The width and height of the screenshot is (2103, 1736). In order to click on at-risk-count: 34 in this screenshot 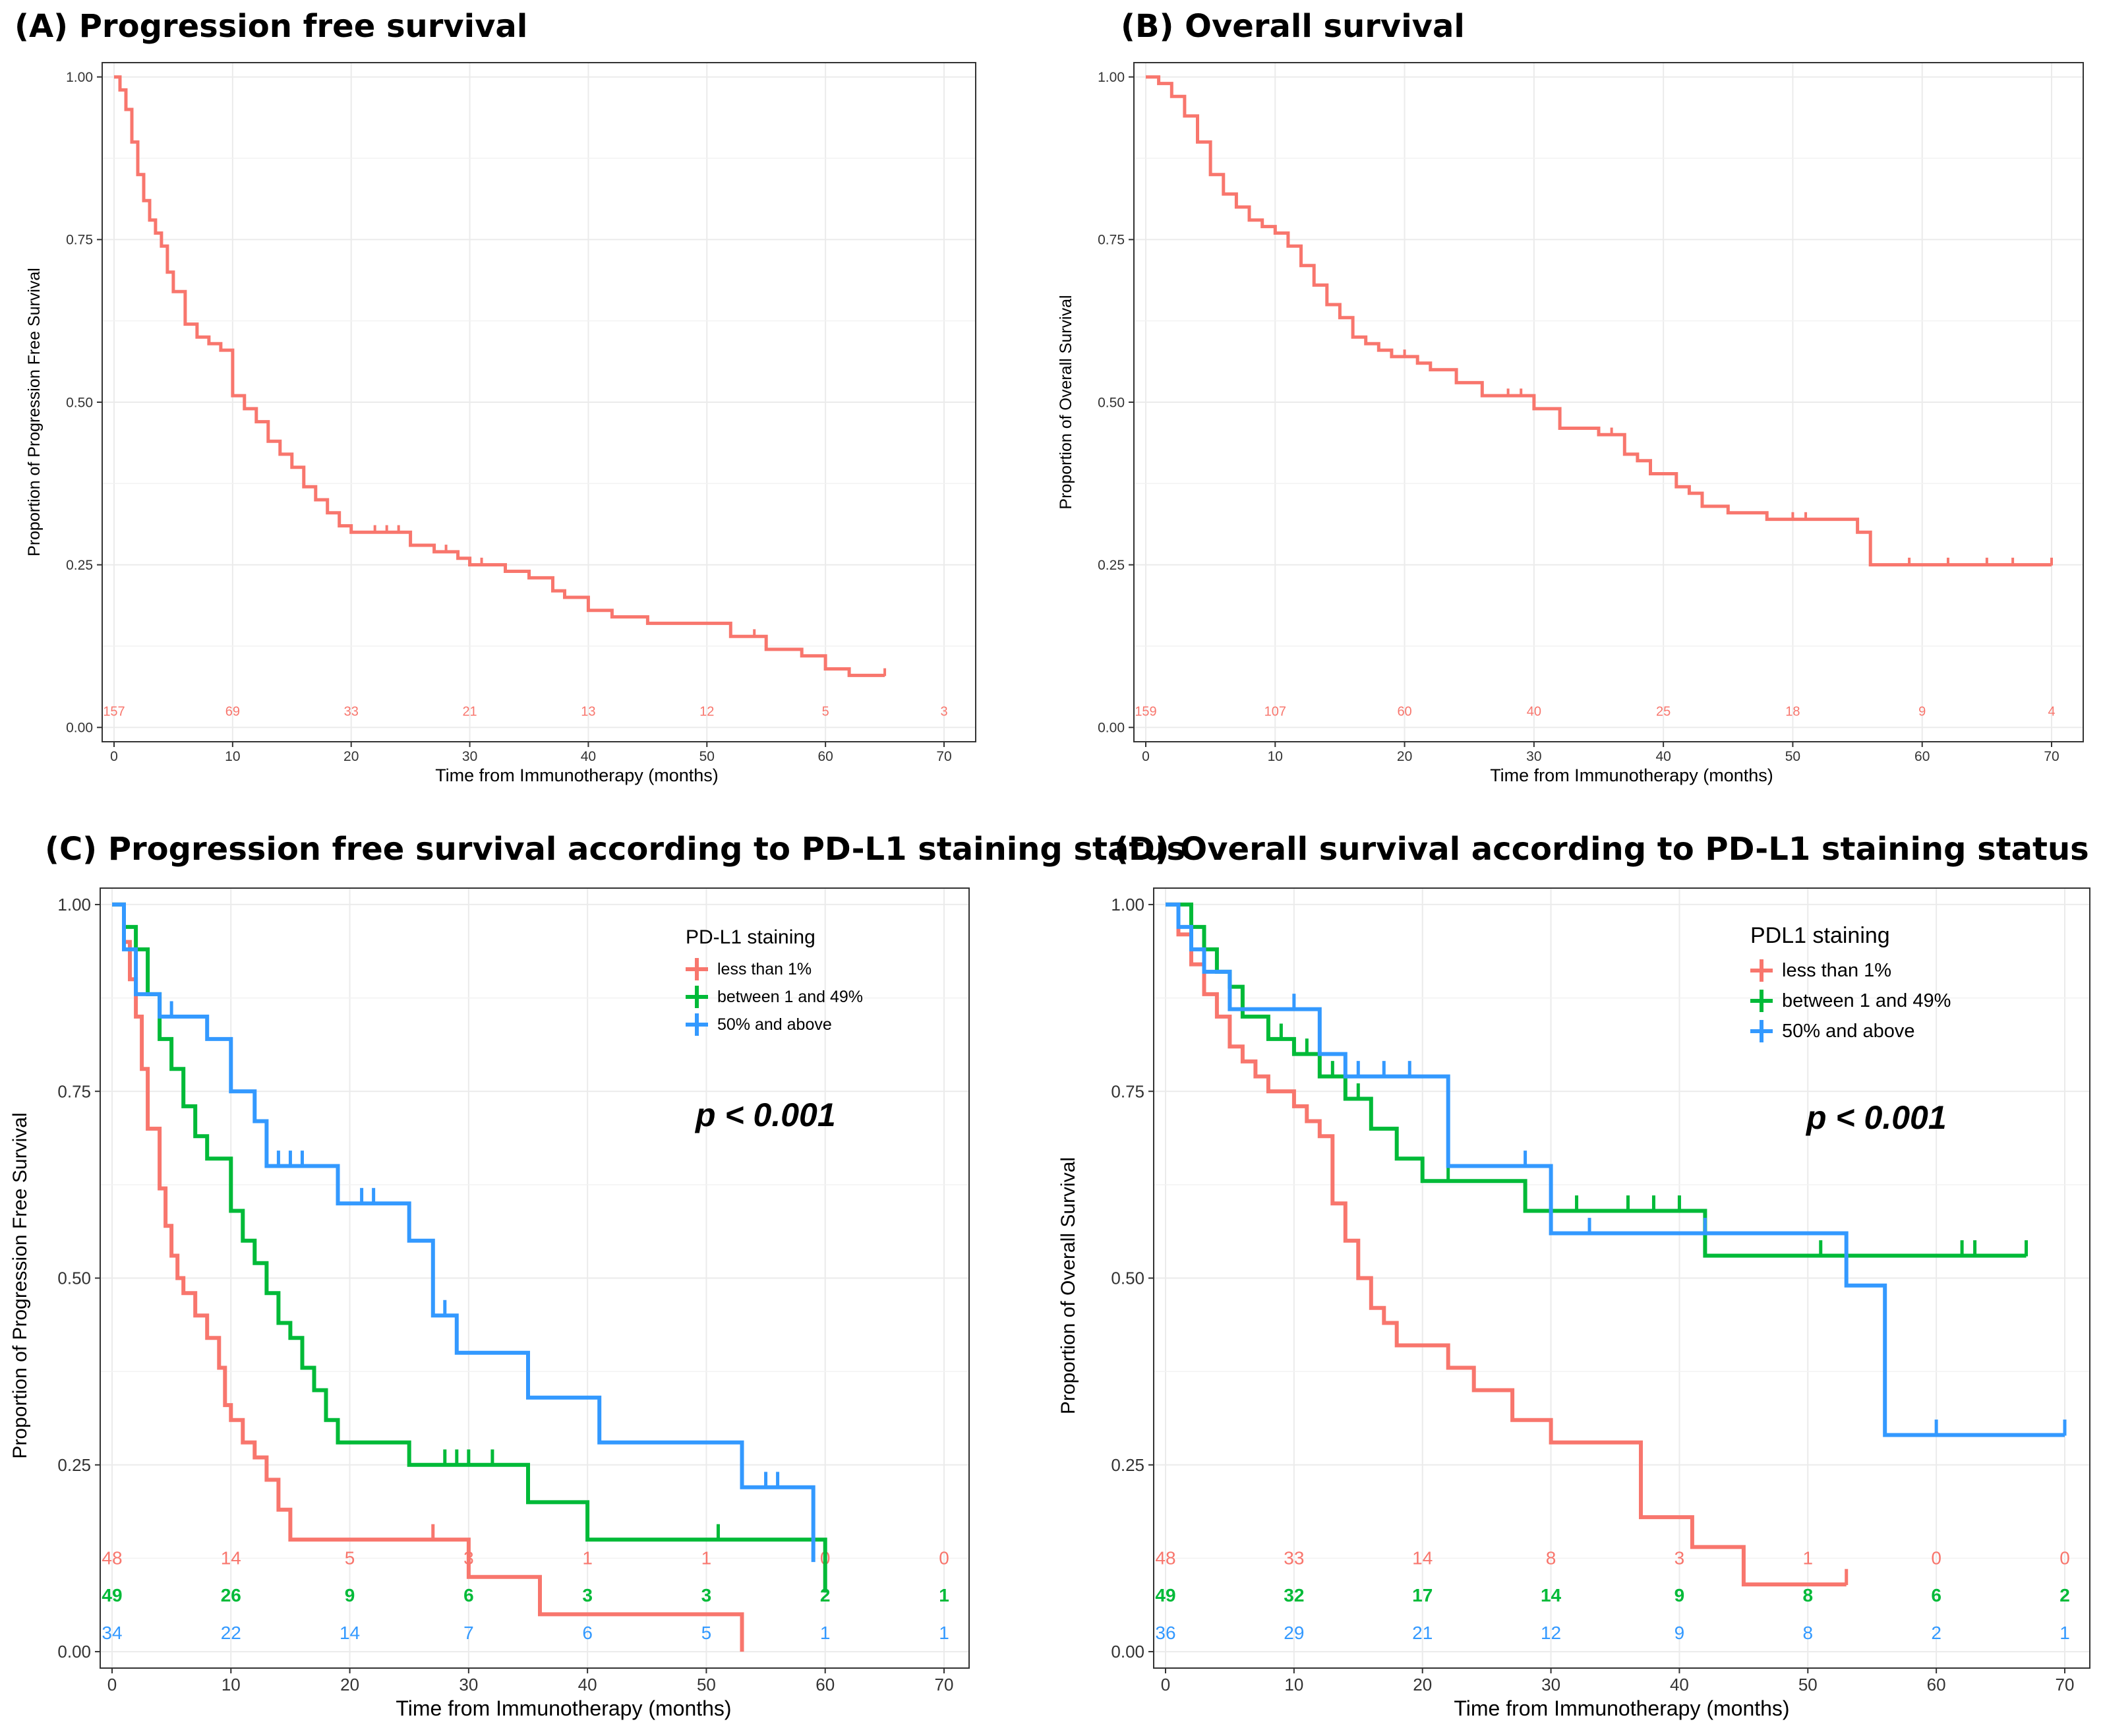, I will do `click(112, 1633)`.